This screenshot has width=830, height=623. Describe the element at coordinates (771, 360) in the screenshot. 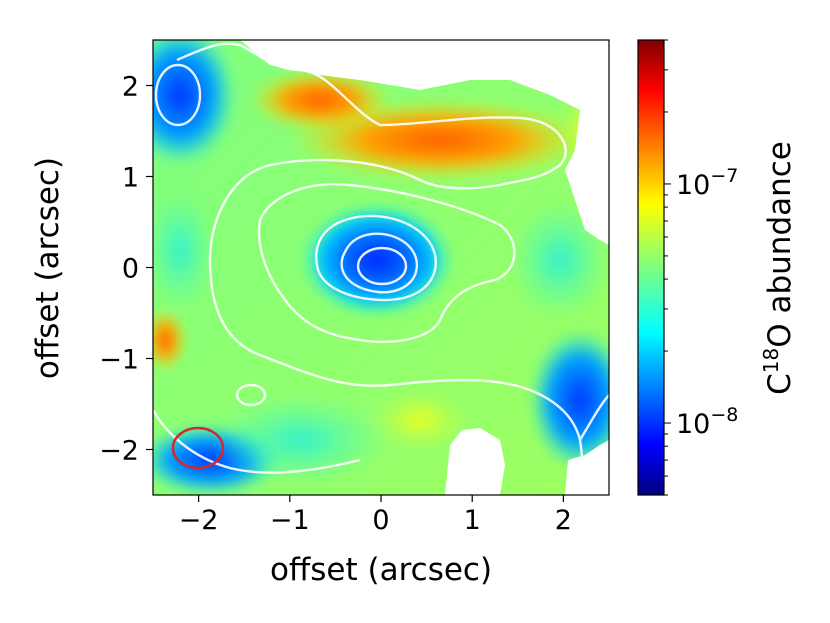

I see `colorbar-label-superscript: 18` at that location.